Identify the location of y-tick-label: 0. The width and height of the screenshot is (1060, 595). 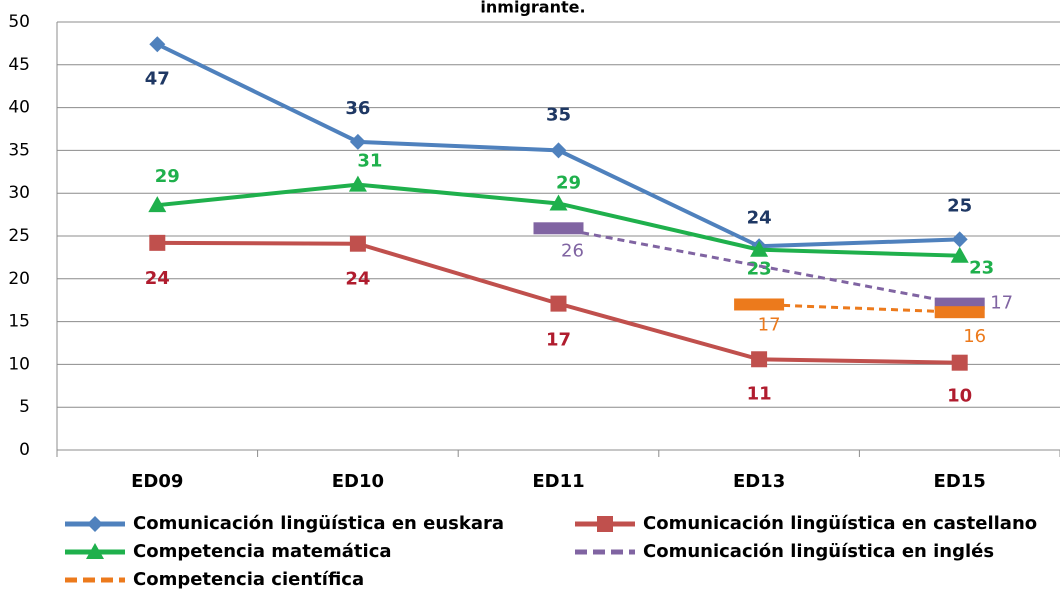
(24, 450).